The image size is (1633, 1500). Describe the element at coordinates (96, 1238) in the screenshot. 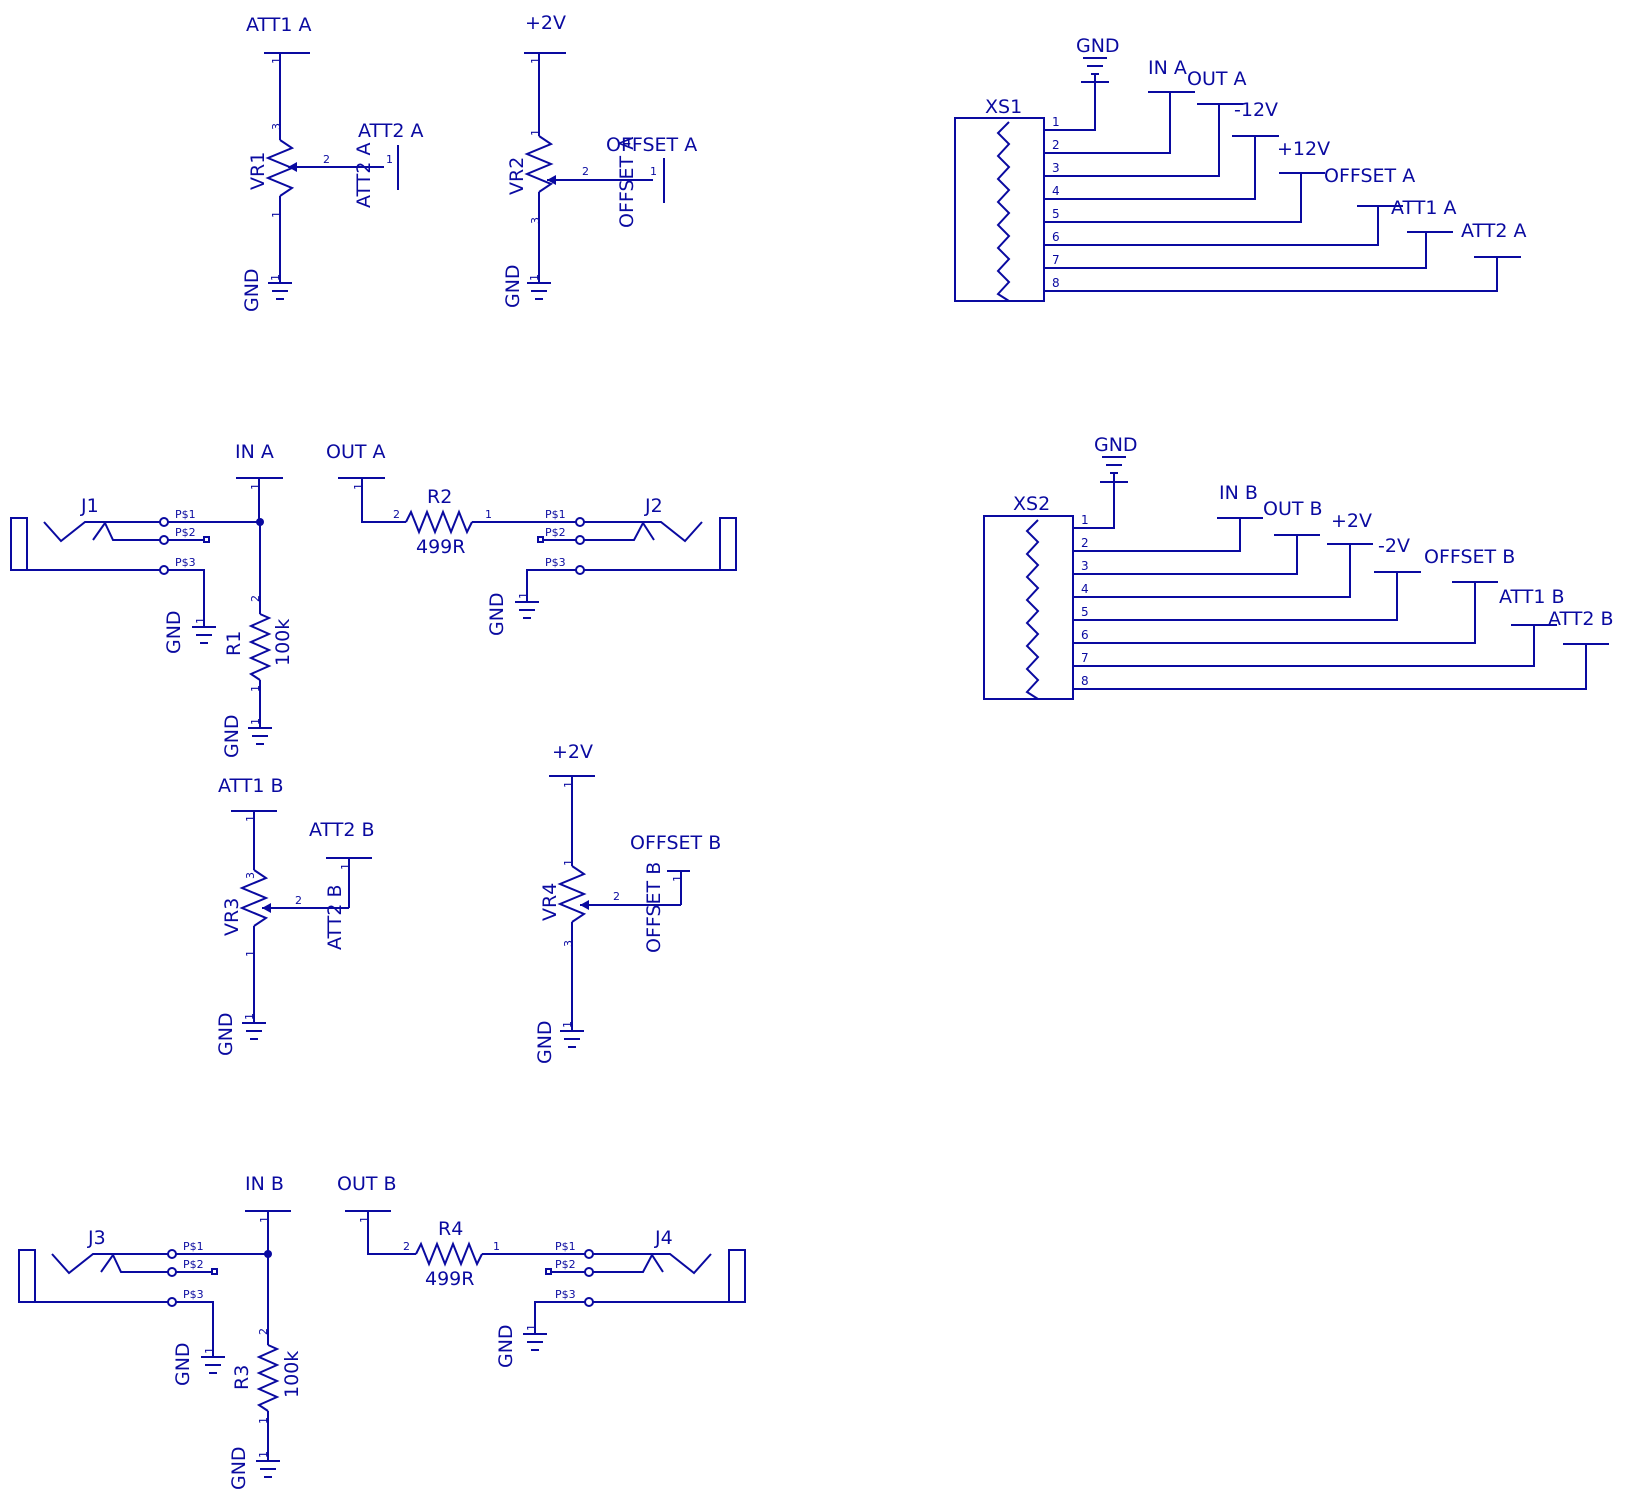

I see `j3-ref: J3` at that location.